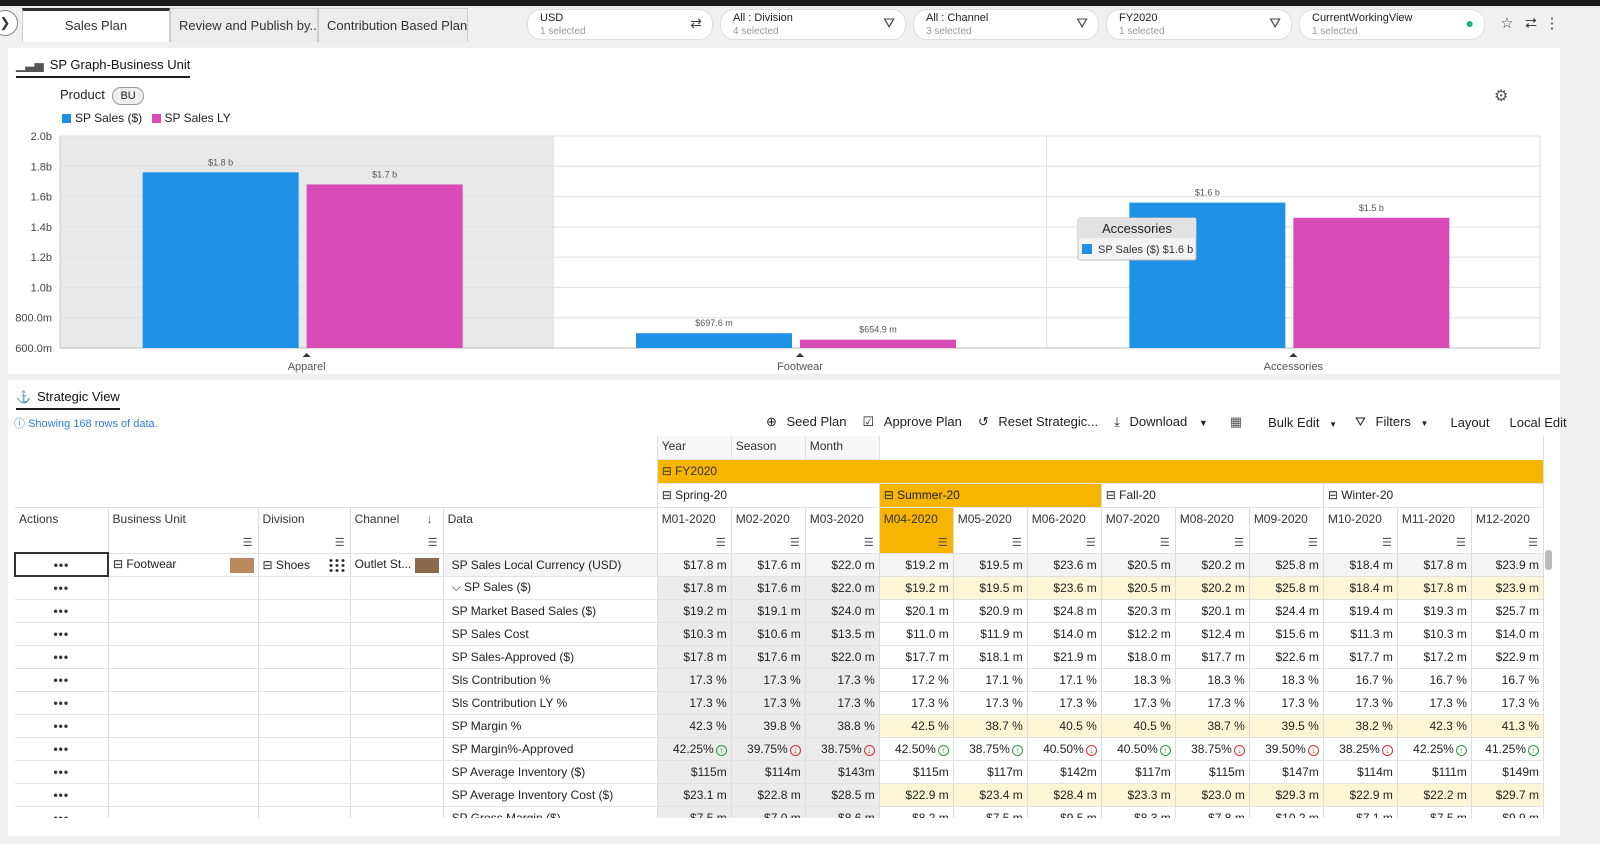 Image resolution: width=1600 pixels, height=844 pixels. What do you see at coordinates (916, 634) in the screenshot?
I see `value-cell: $11.0 m` at bounding box center [916, 634].